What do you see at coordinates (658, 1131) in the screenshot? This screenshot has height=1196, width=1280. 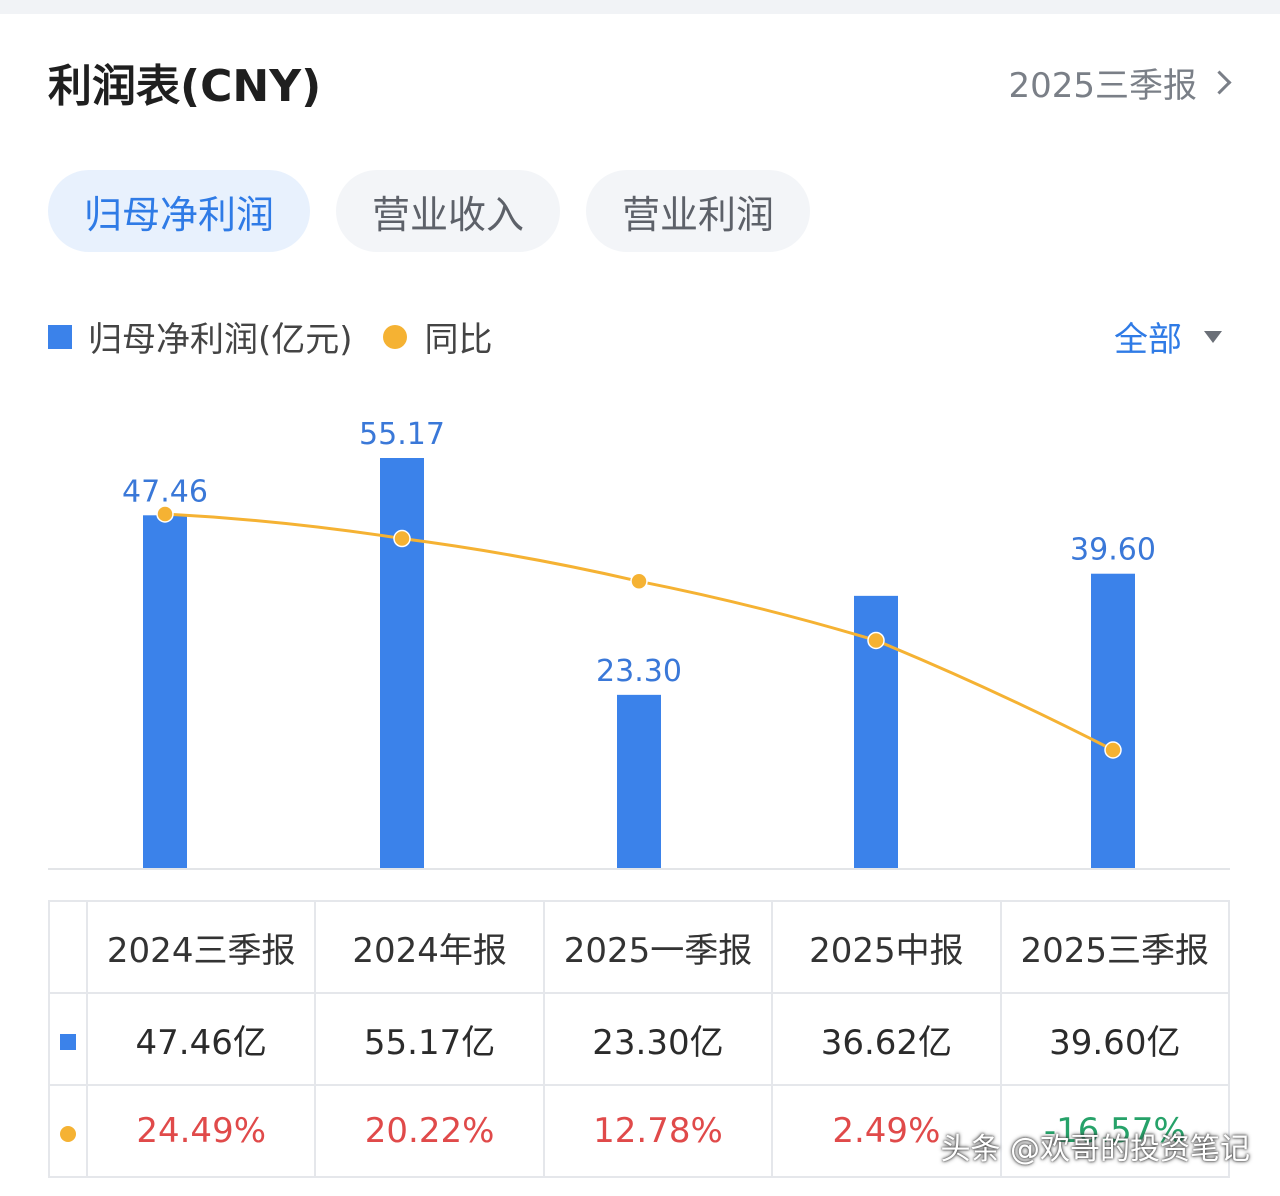 I see `table-cell: 12.78%` at bounding box center [658, 1131].